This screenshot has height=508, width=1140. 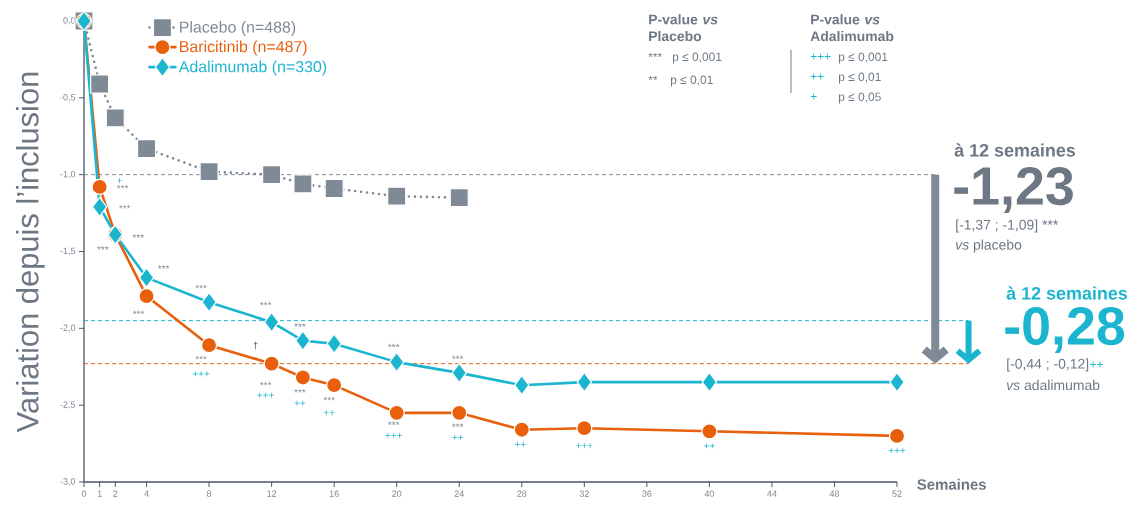 I want to click on x-tick-label: 4, so click(x=146, y=493).